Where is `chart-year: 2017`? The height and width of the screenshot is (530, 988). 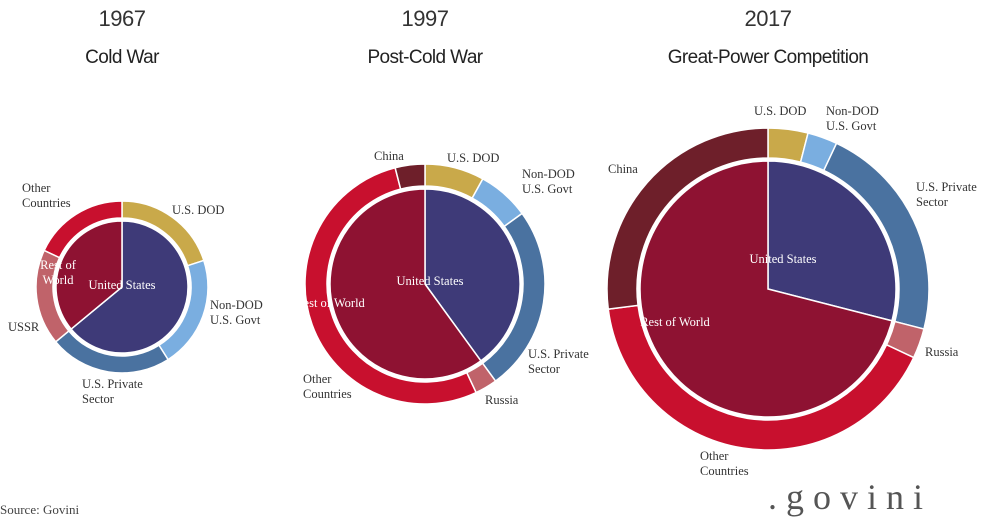
chart-year: 2017 is located at coordinates (768, 18).